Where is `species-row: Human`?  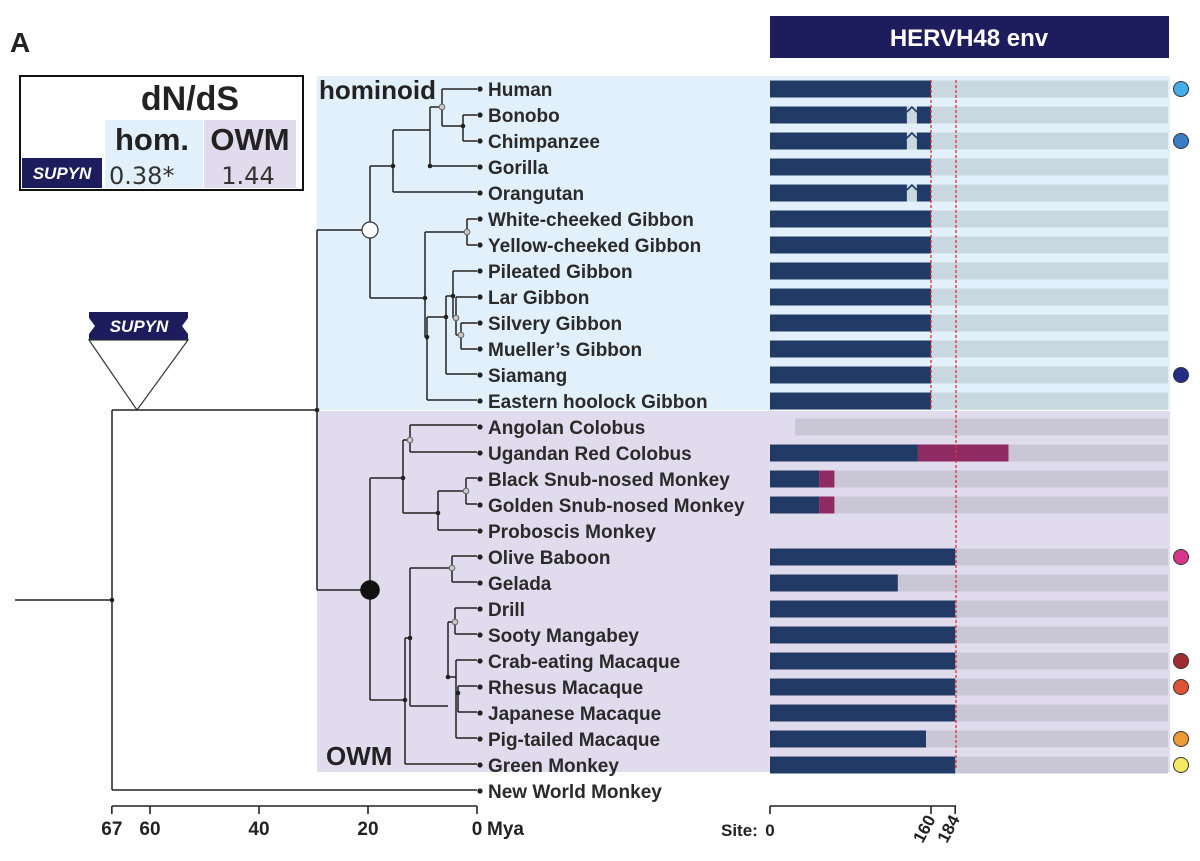
species-row: Human is located at coordinates (833, 90).